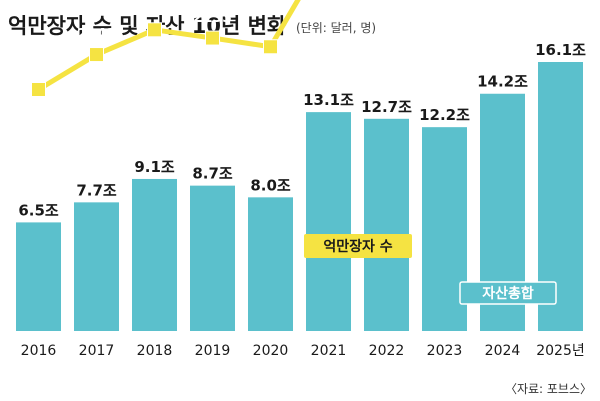 The image size is (600, 401). I want to click on year-tick-label: 2019, so click(213, 351).